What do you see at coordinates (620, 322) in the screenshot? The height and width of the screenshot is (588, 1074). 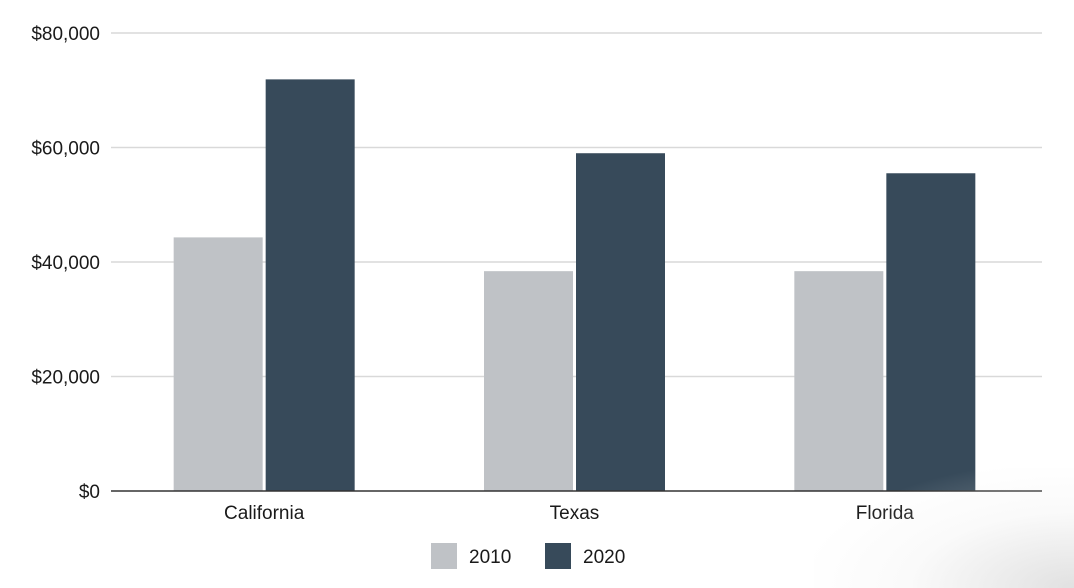 I see `bar-2020-texas` at bounding box center [620, 322].